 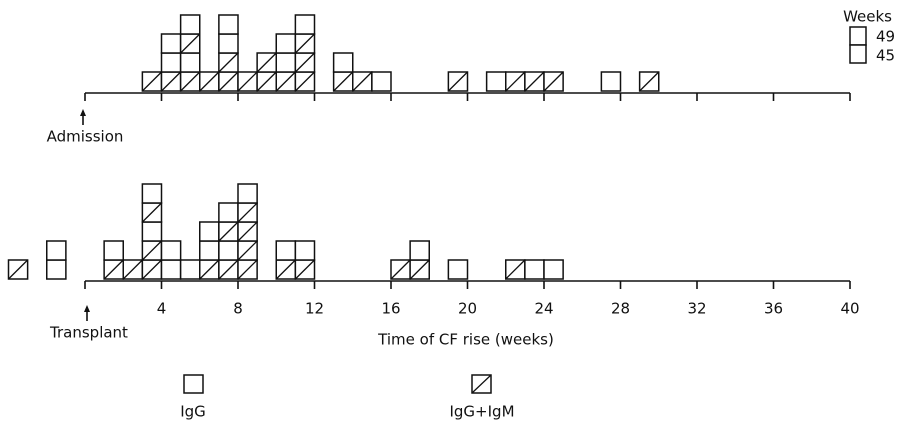 I want to click on legend-box, so click(x=193, y=384).